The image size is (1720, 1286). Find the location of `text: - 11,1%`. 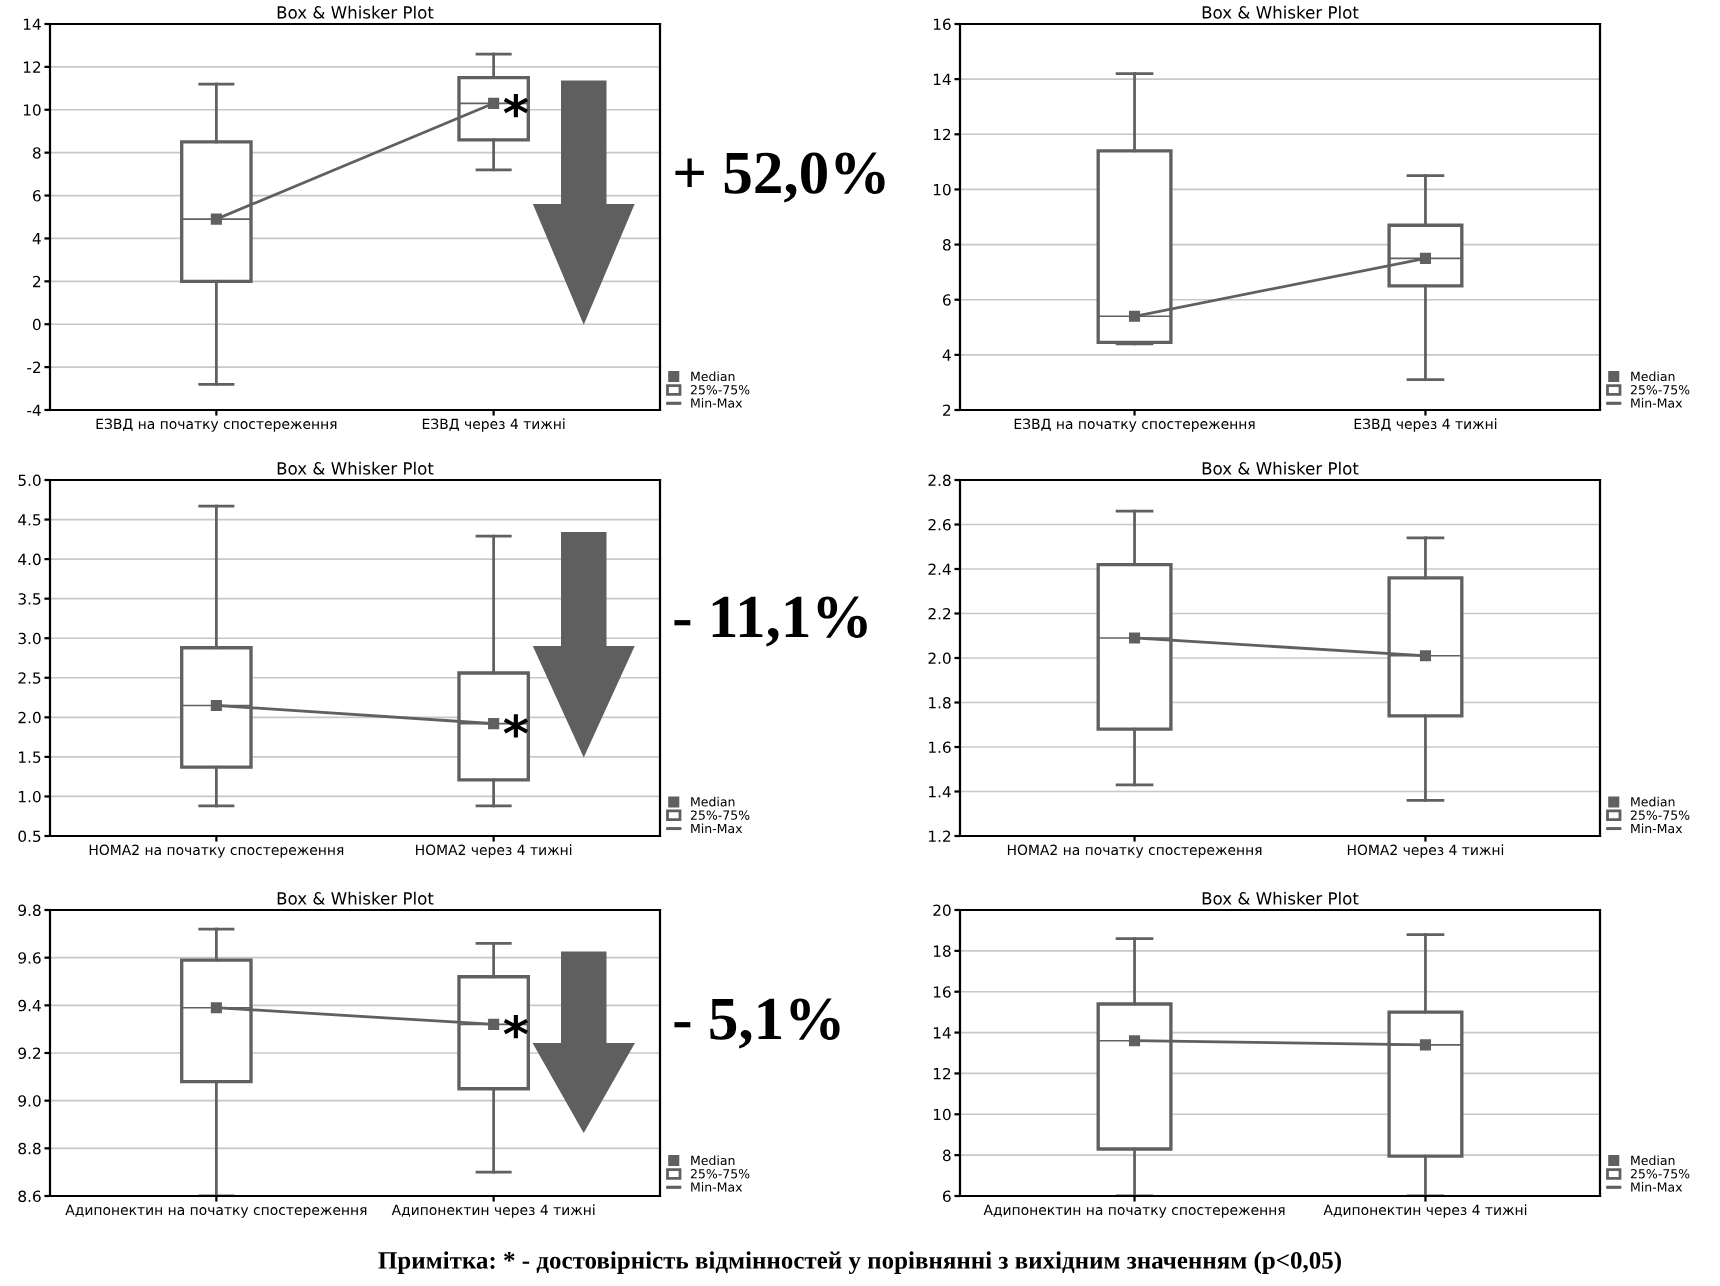

text: - 11,1% is located at coordinates (770, 621).